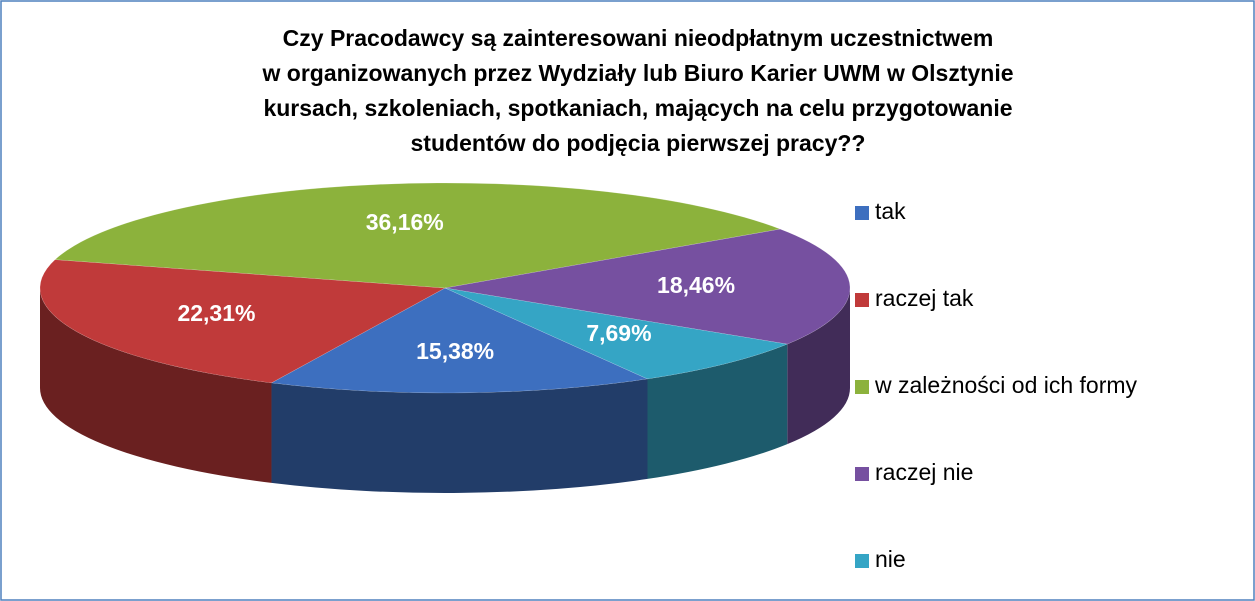 The image size is (1255, 601). I want to click on legend-label: tak, so click(890, 211).